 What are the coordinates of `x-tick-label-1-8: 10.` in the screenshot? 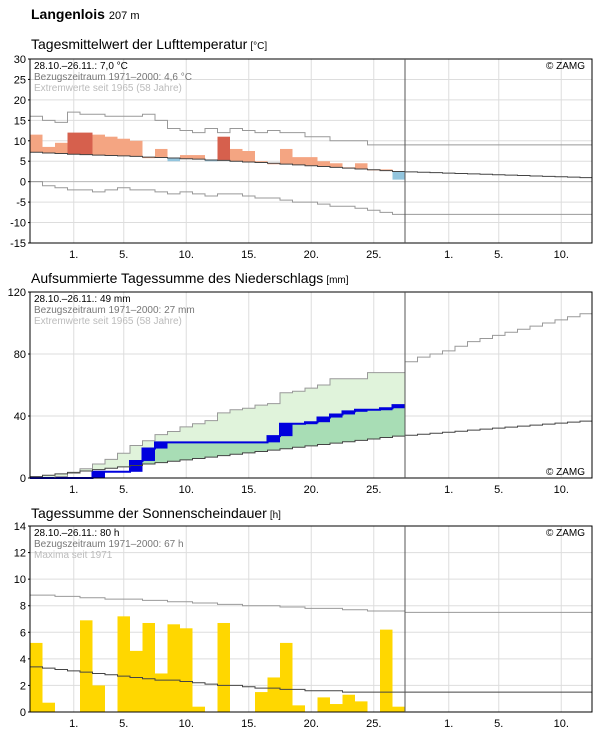 It's located at (561, 490).